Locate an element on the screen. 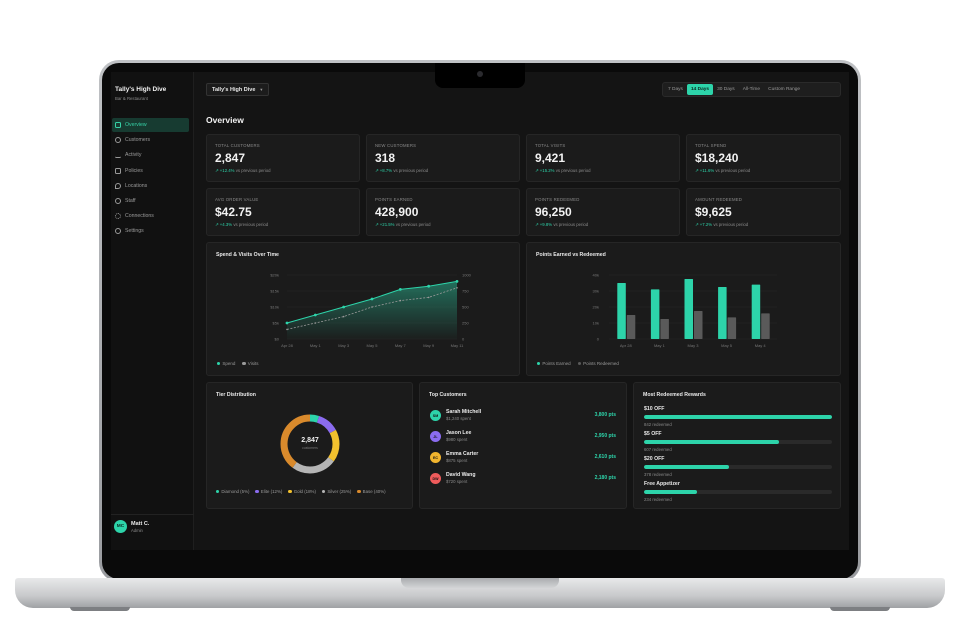 The image size is (960, 624). legend-item: Points Redeemed is located at coordinates (598, 363).